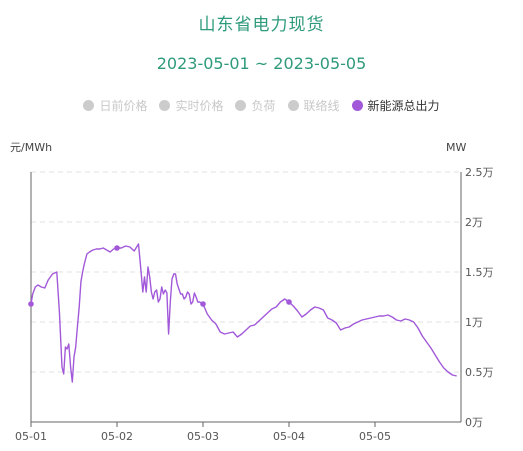  Describe the element at coordinates (479, 272) in the screenshot. I see `y-tick-label: 1.5万` at that location.